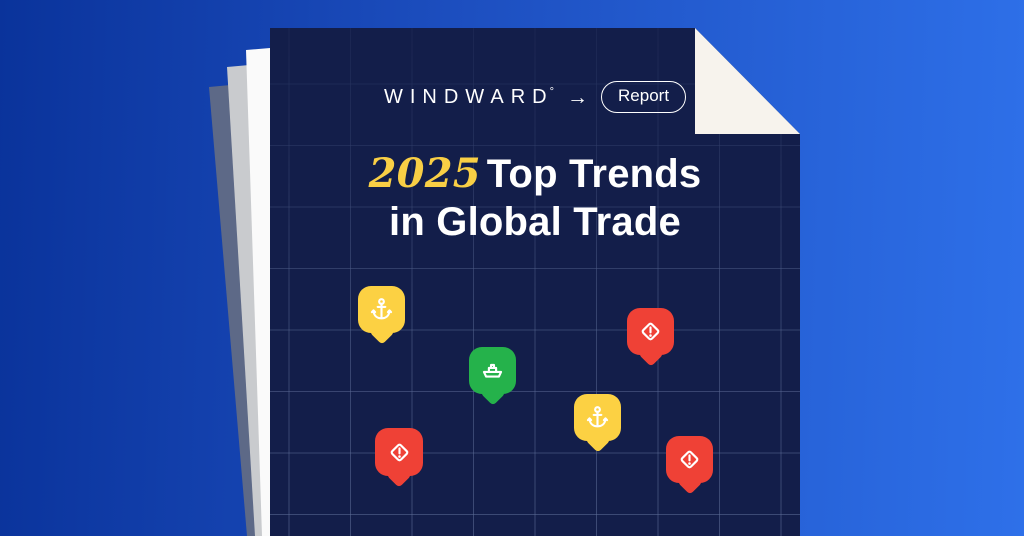 The image size is (1024, 536). I want to click on folded-corner, so click(747, 81).